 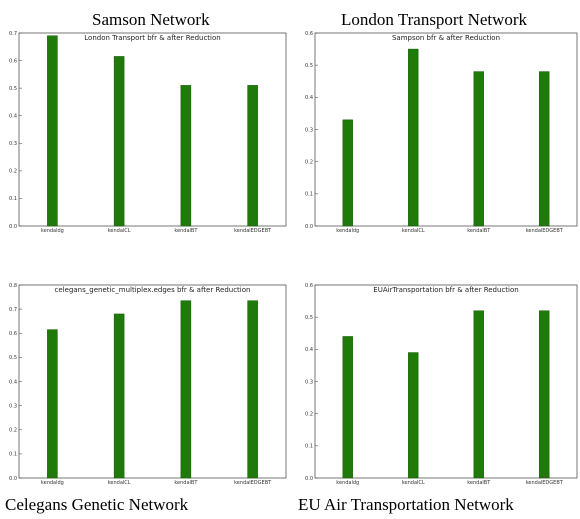 What do you see at coordinates (434, 19) in the screenshot?
I see `caption-london-transport-network: London Transport Network` at bounding box center [434, 19].